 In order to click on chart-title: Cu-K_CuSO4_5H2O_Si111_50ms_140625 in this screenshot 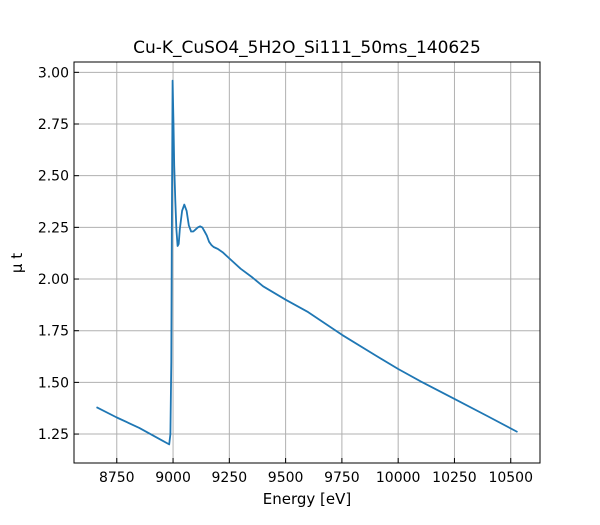, I will do `click(307, 48)`.